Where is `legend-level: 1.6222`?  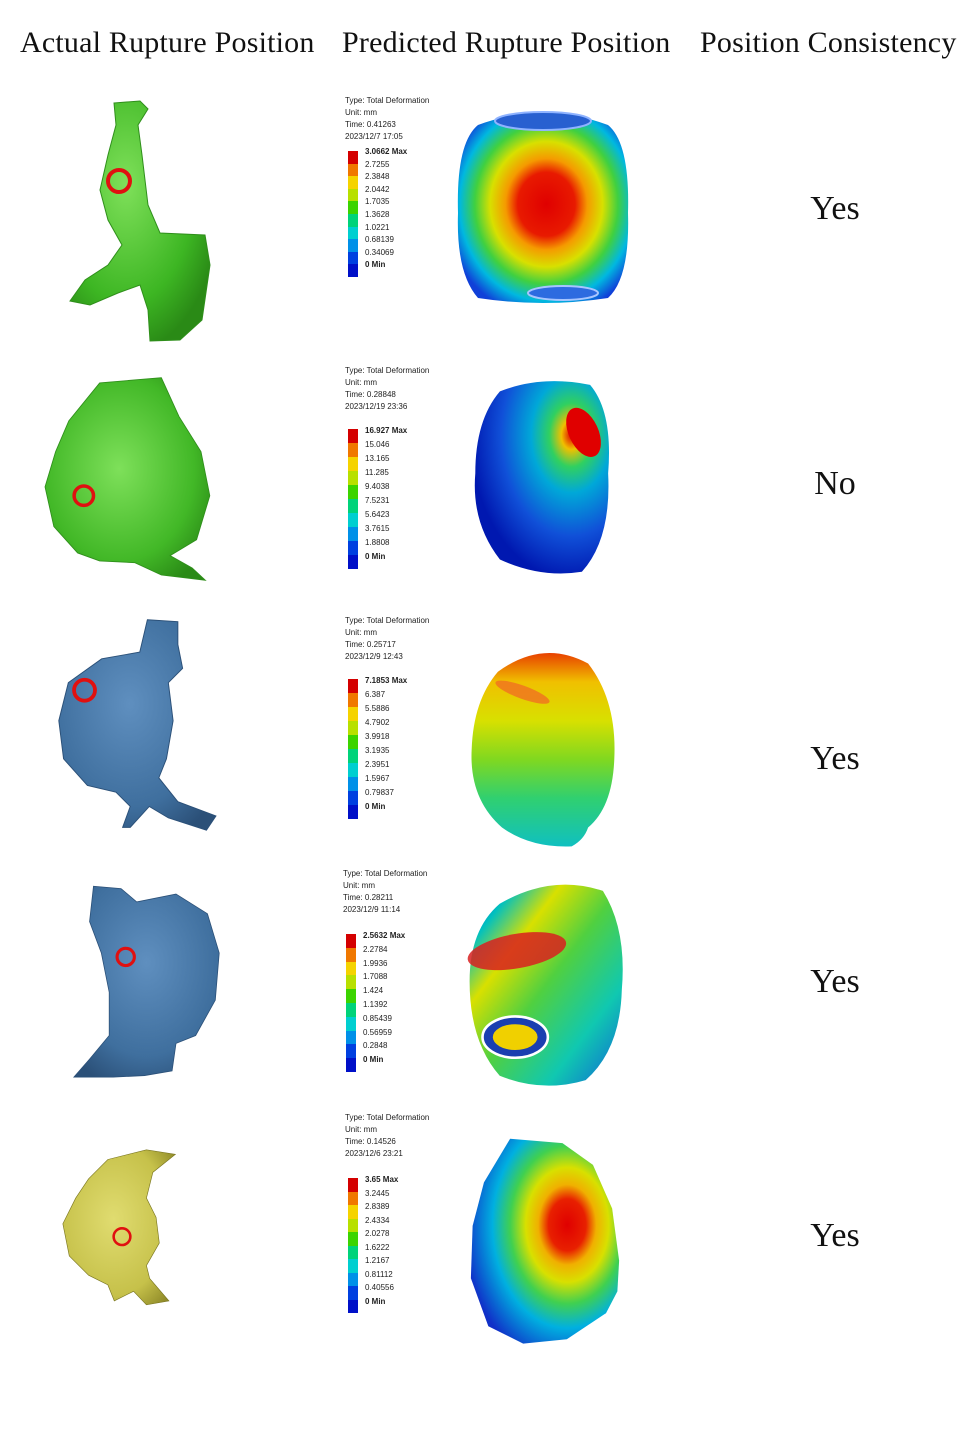
legend-level: 1.6222 is located at coordinates (377, 1247).